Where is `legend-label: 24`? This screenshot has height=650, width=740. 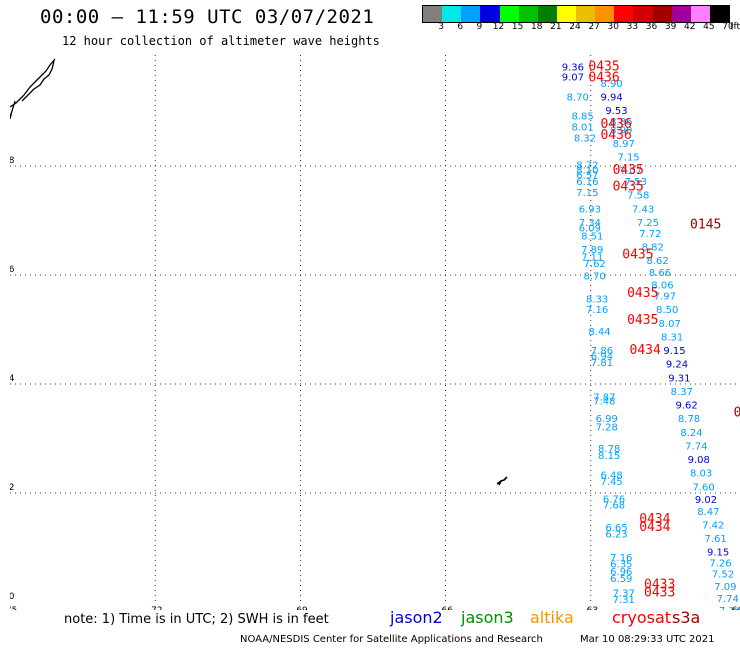 legend-label: 24 is located at coordinates (575, 27).